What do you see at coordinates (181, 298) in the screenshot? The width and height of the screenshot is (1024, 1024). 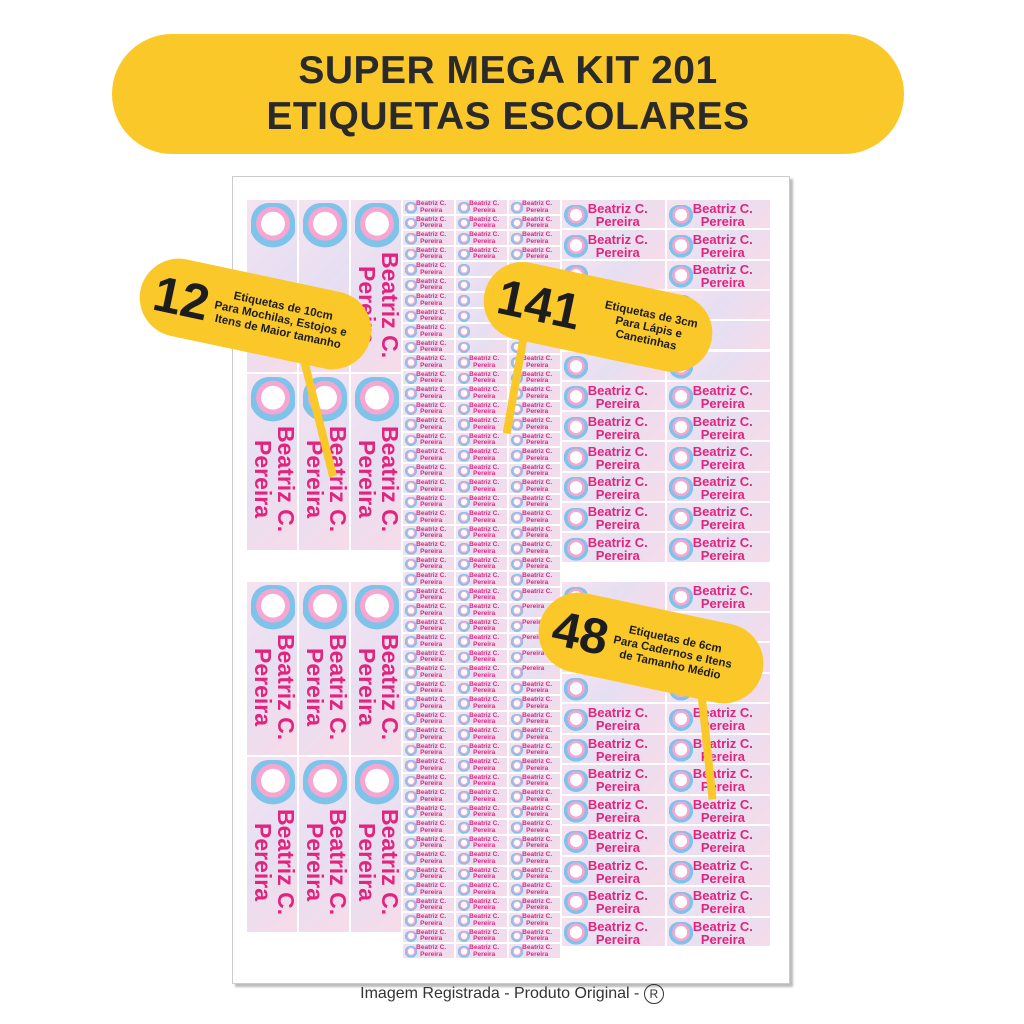 I see `callout-number: 12` at bounding box center [181, 298].